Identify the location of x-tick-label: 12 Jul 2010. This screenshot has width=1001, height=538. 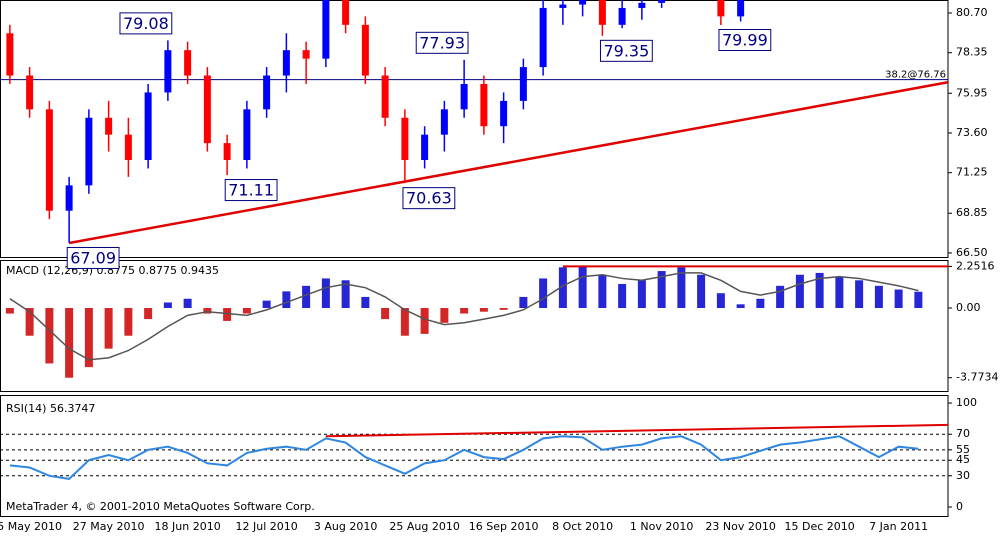
(266, 526).